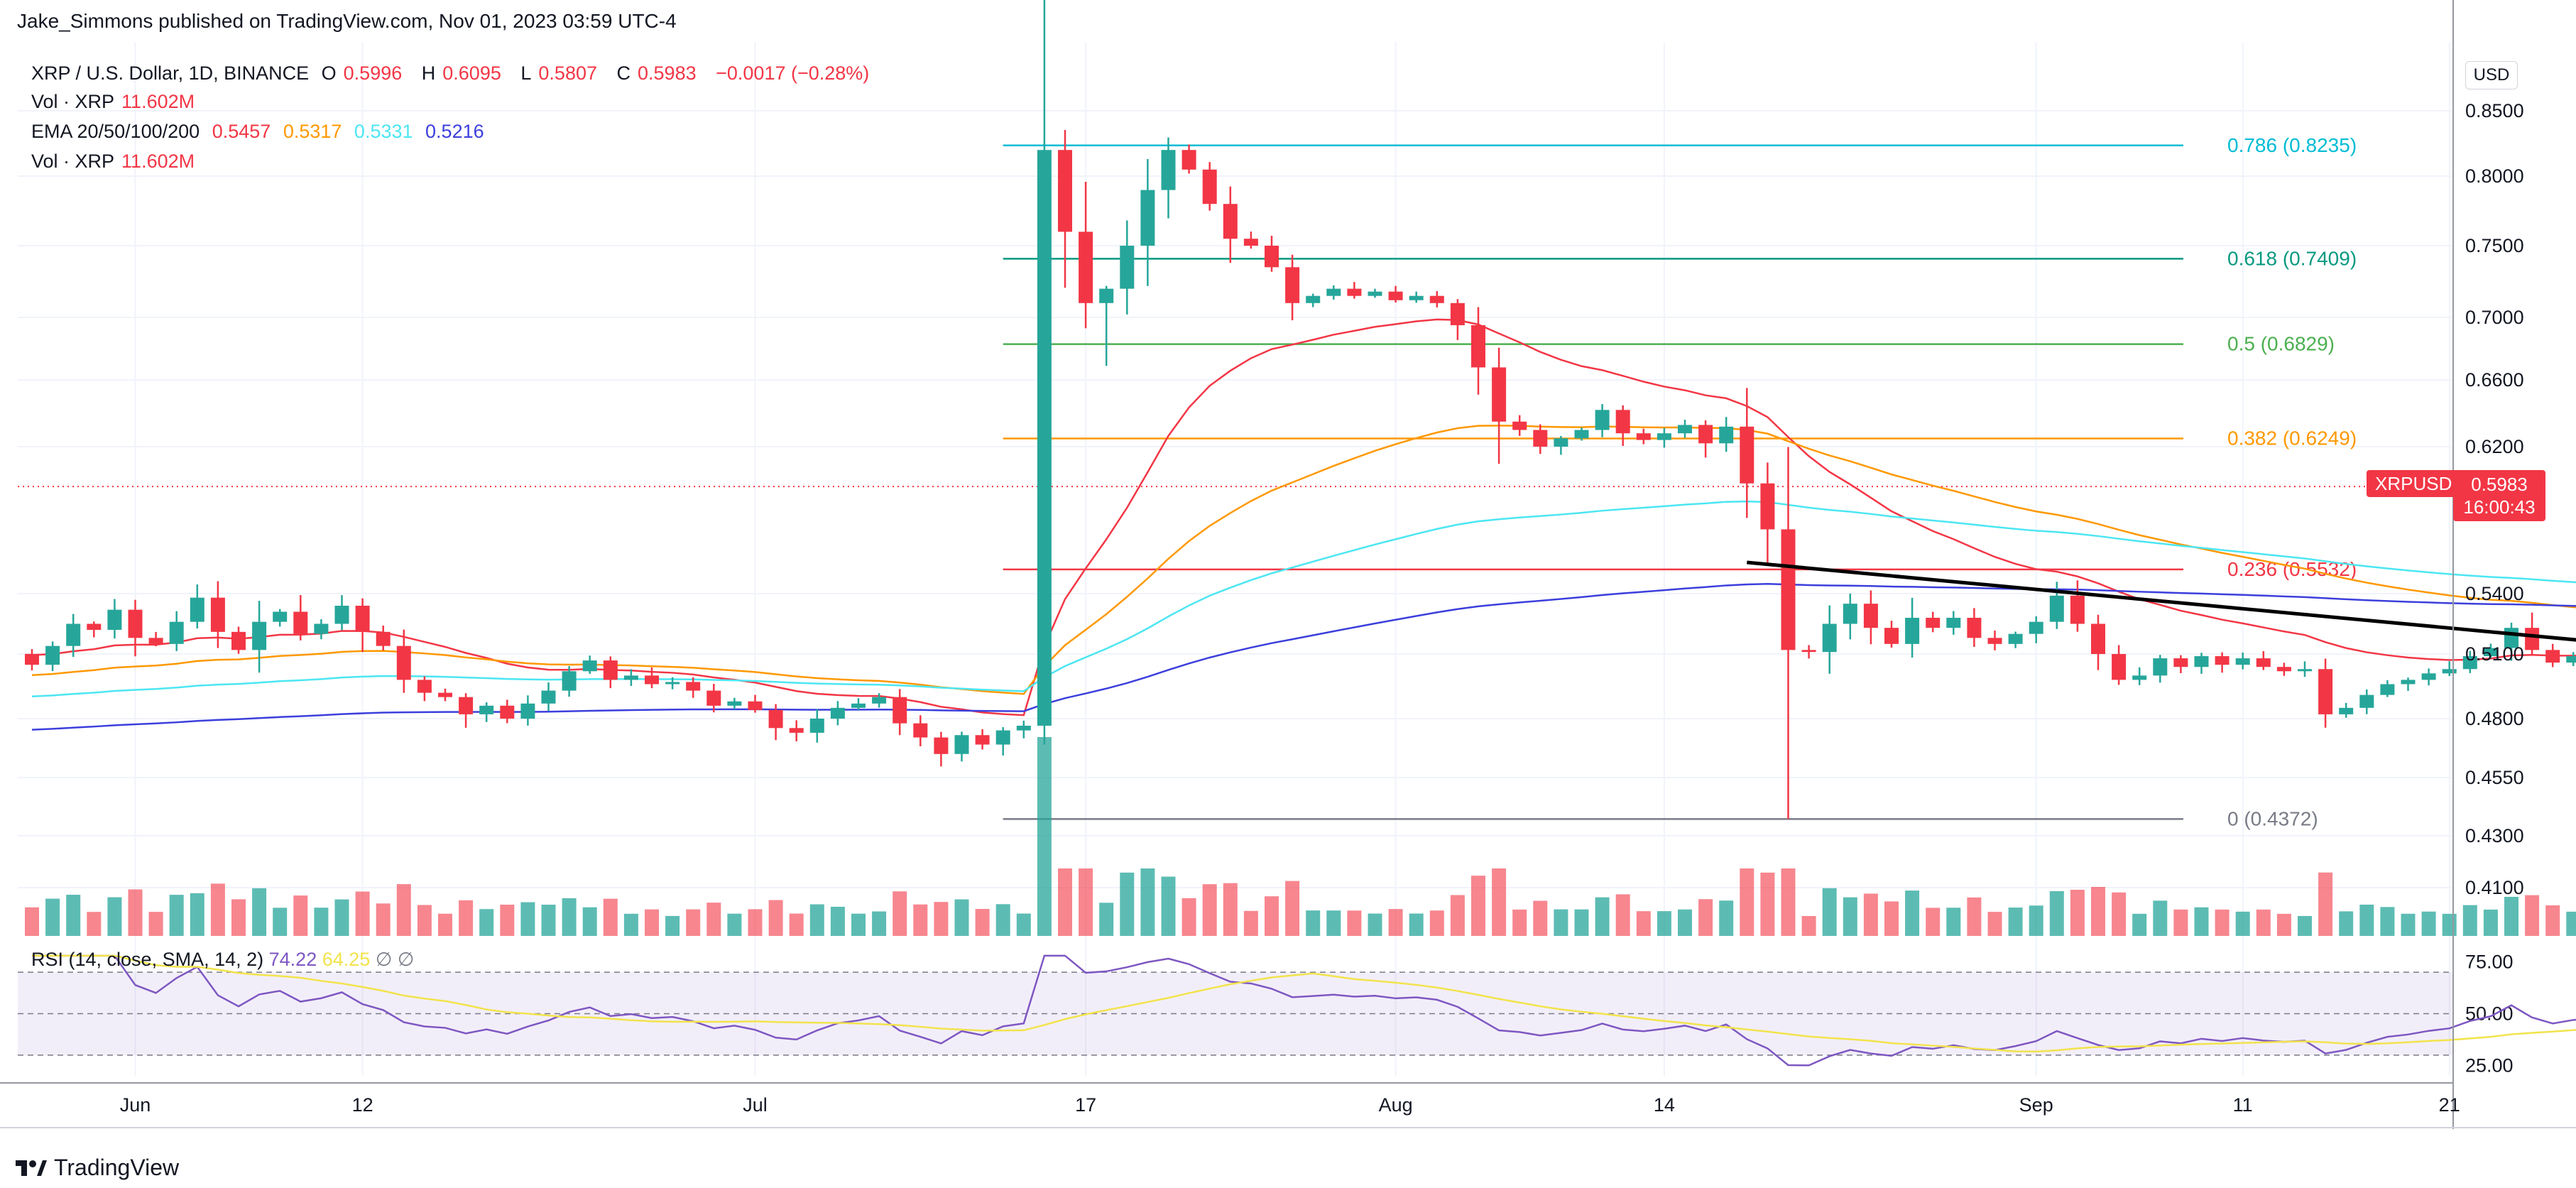 The height and width of the screenshot is (1188, 2576). What do you see at coordinates (73, 101) in the screenshot?
I see `volume-label: Vol · XRP` at bounding box center [73, 101].